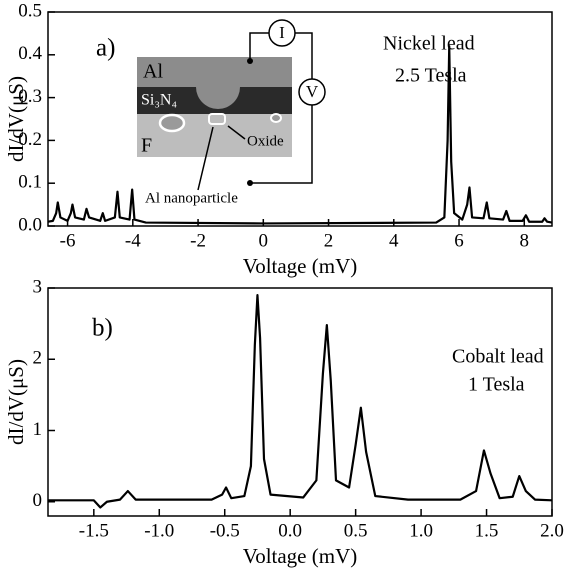 The width and height of the screenshot is (588, 580). I want to click on annotation: Cobalt lead, so click(498, 357).